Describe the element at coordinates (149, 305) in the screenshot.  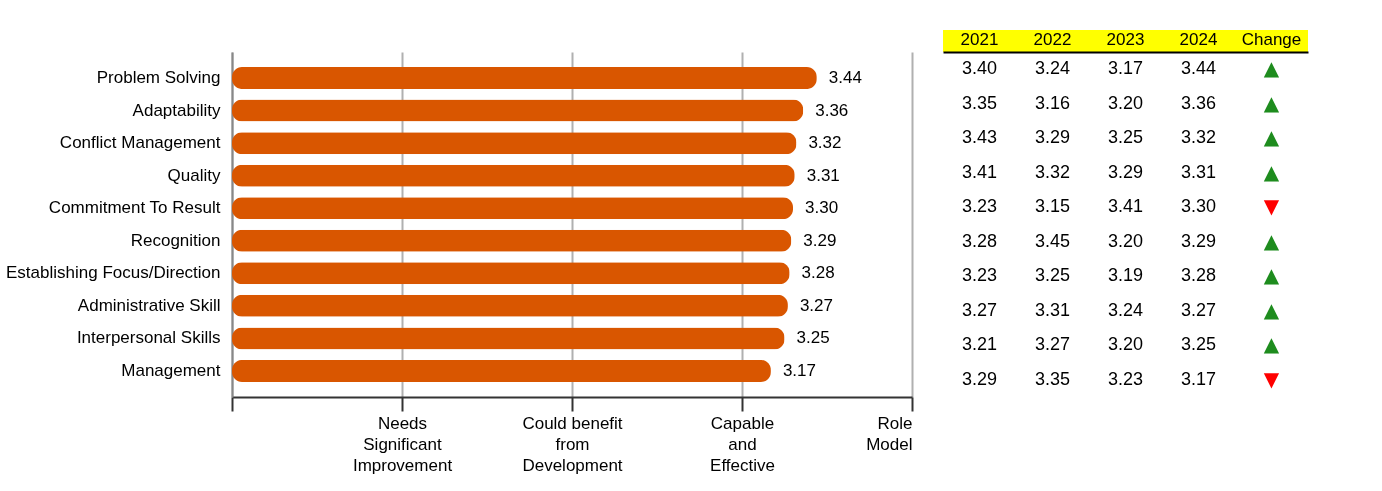
I see `y-tick-label: Administrative Skill` at that location.